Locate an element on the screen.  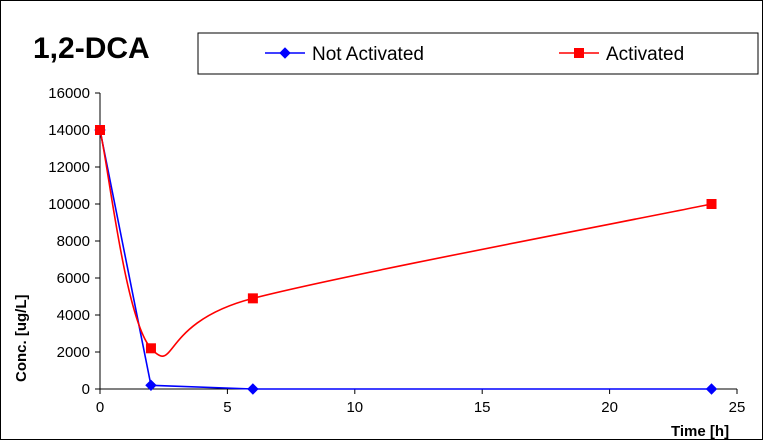
y-tick-label: 6000 is located at coordinates (73, 278).